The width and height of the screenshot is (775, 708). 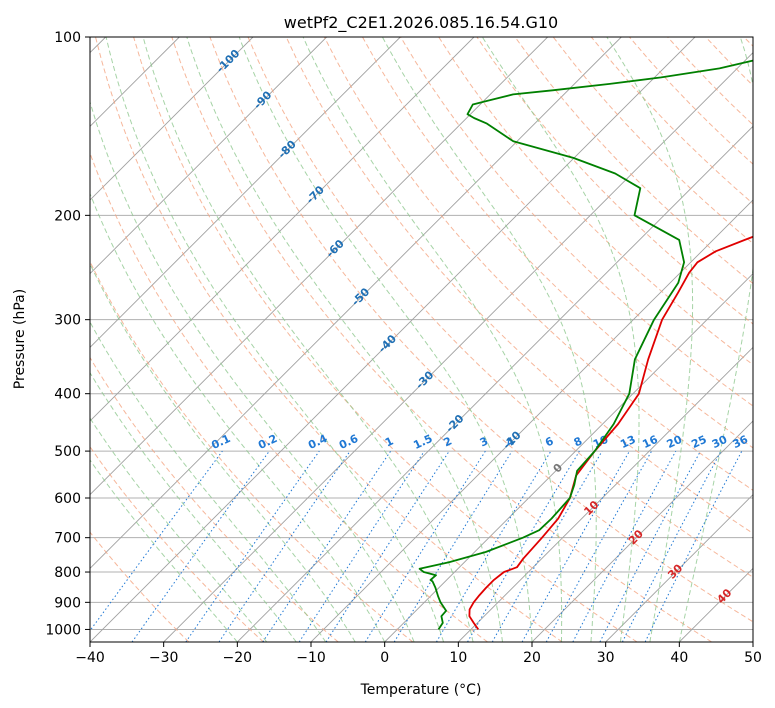 I want to click on x-tick-label: 10, so click(x=458, y=658).